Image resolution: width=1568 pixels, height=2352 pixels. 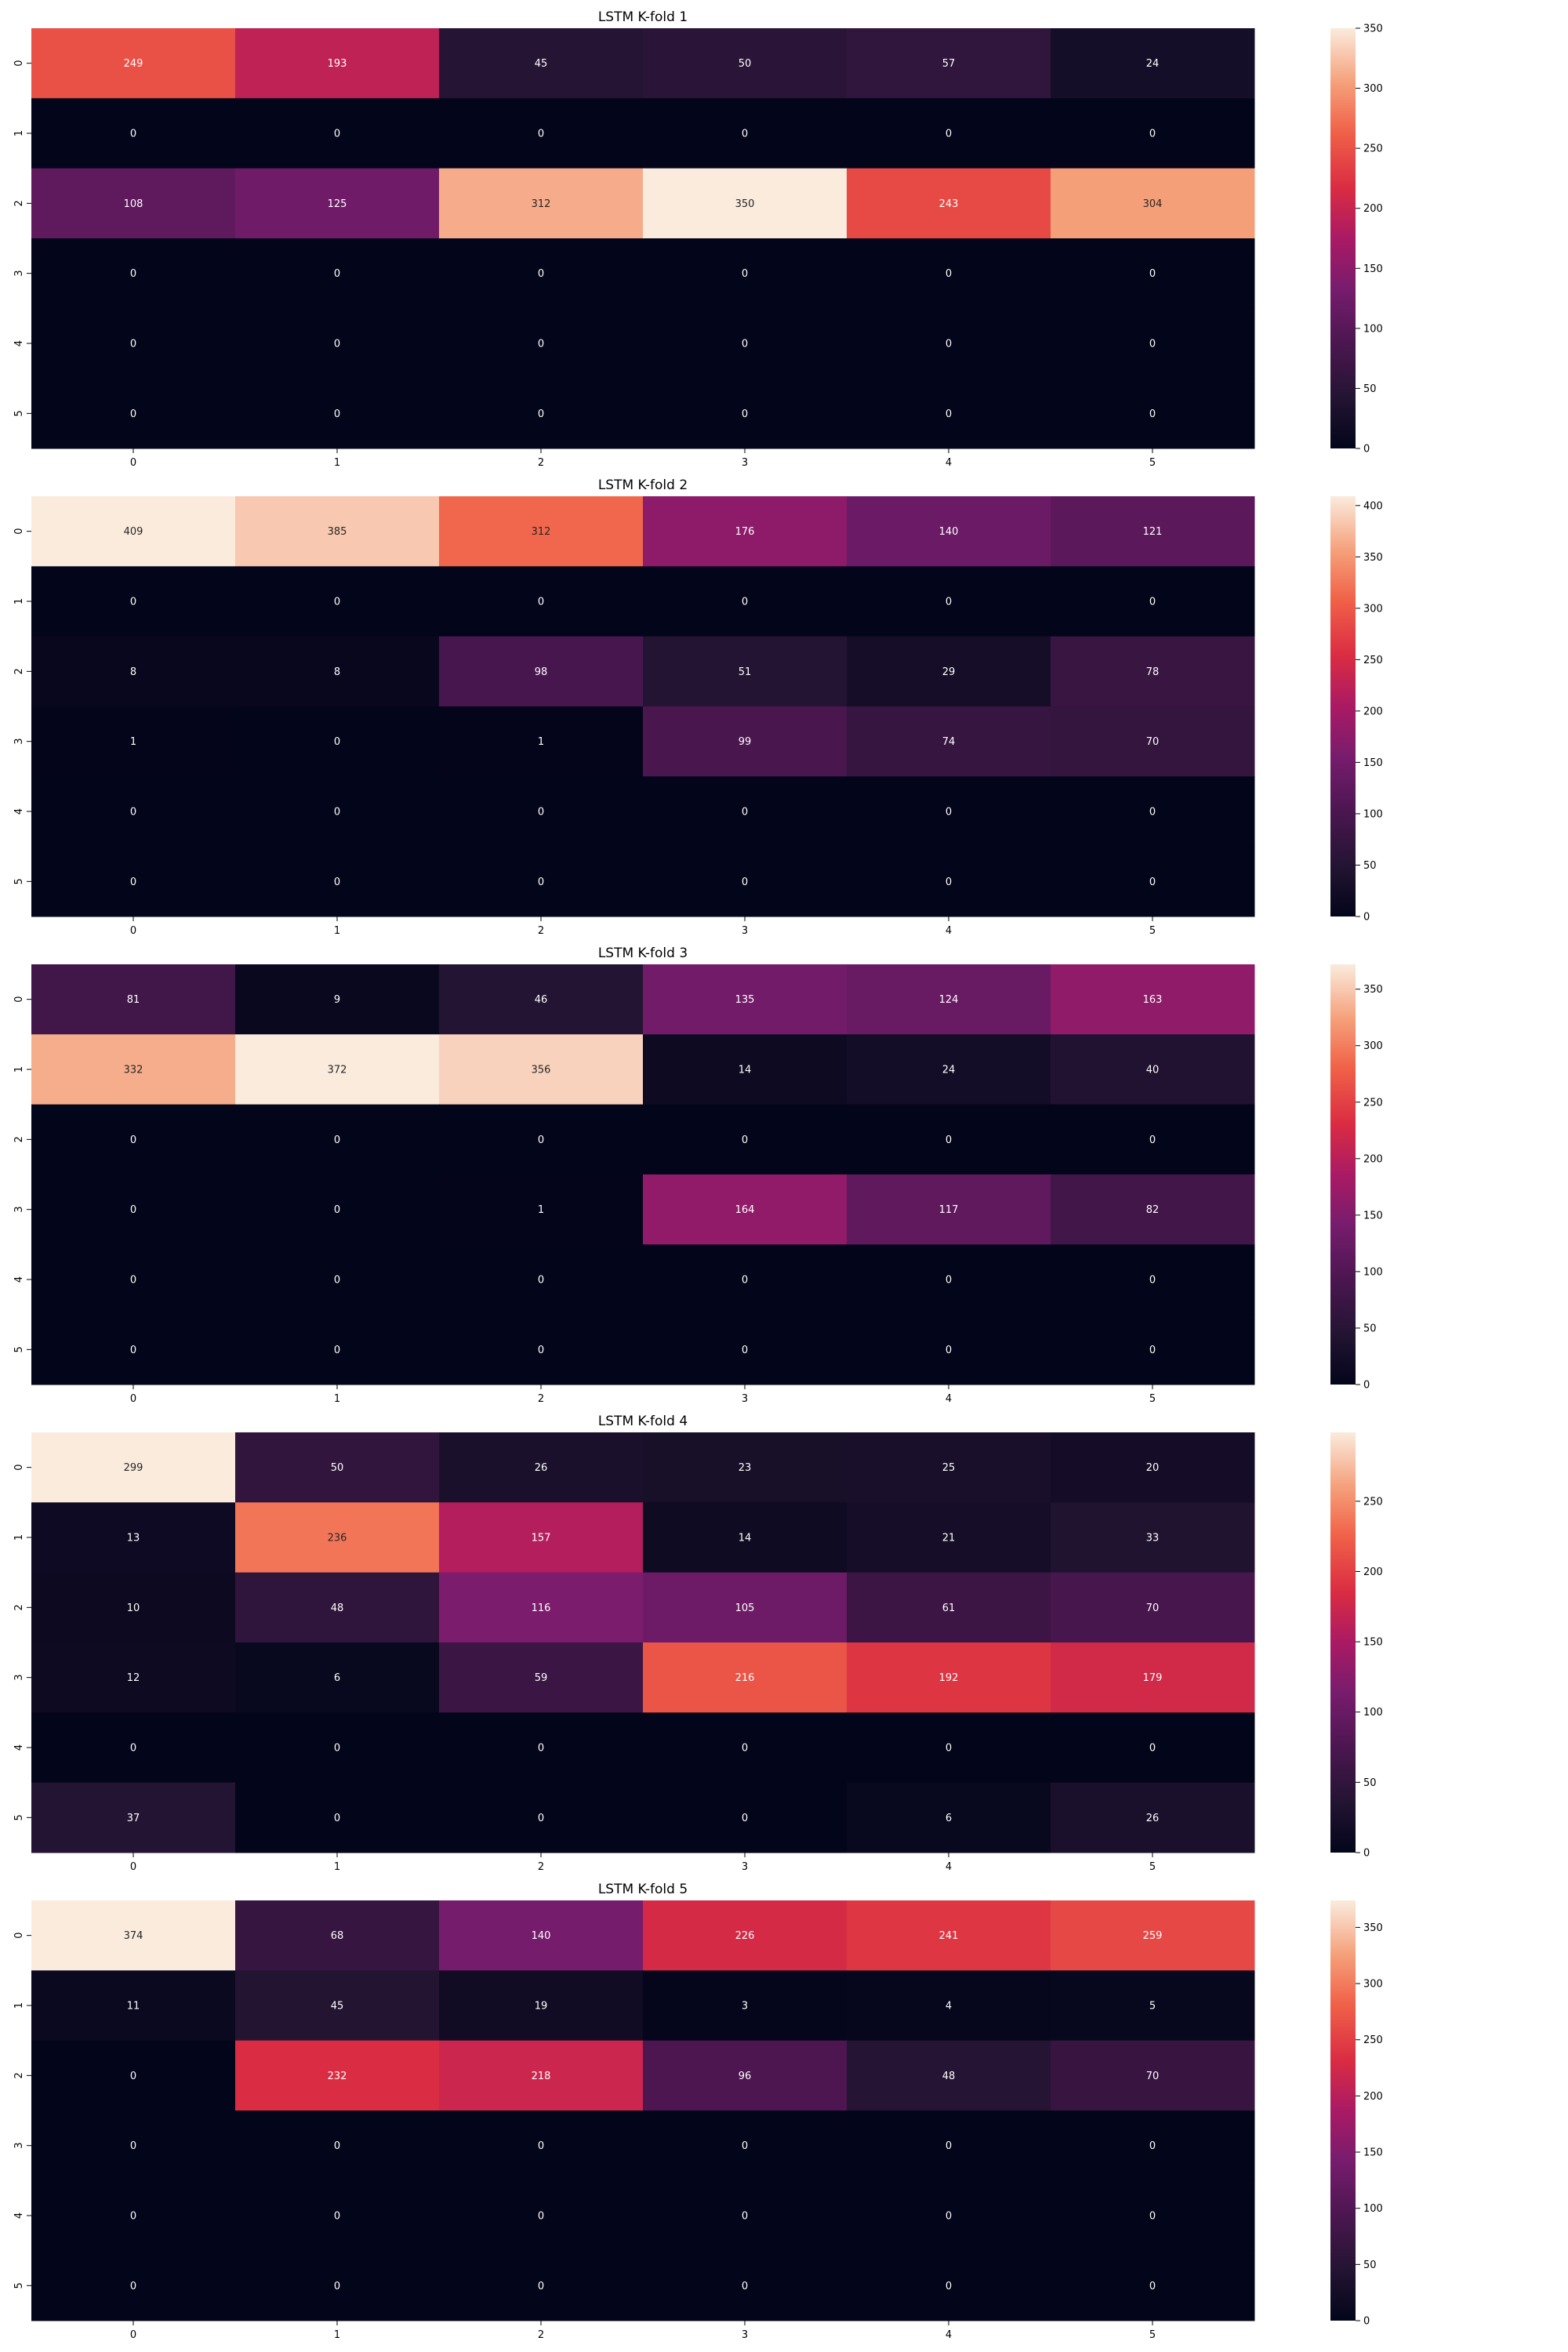 What do you see at coordinates (133, 1399) in the screenshot?
I see `x-tick-label: 0` at bounding box center [133, 1399].